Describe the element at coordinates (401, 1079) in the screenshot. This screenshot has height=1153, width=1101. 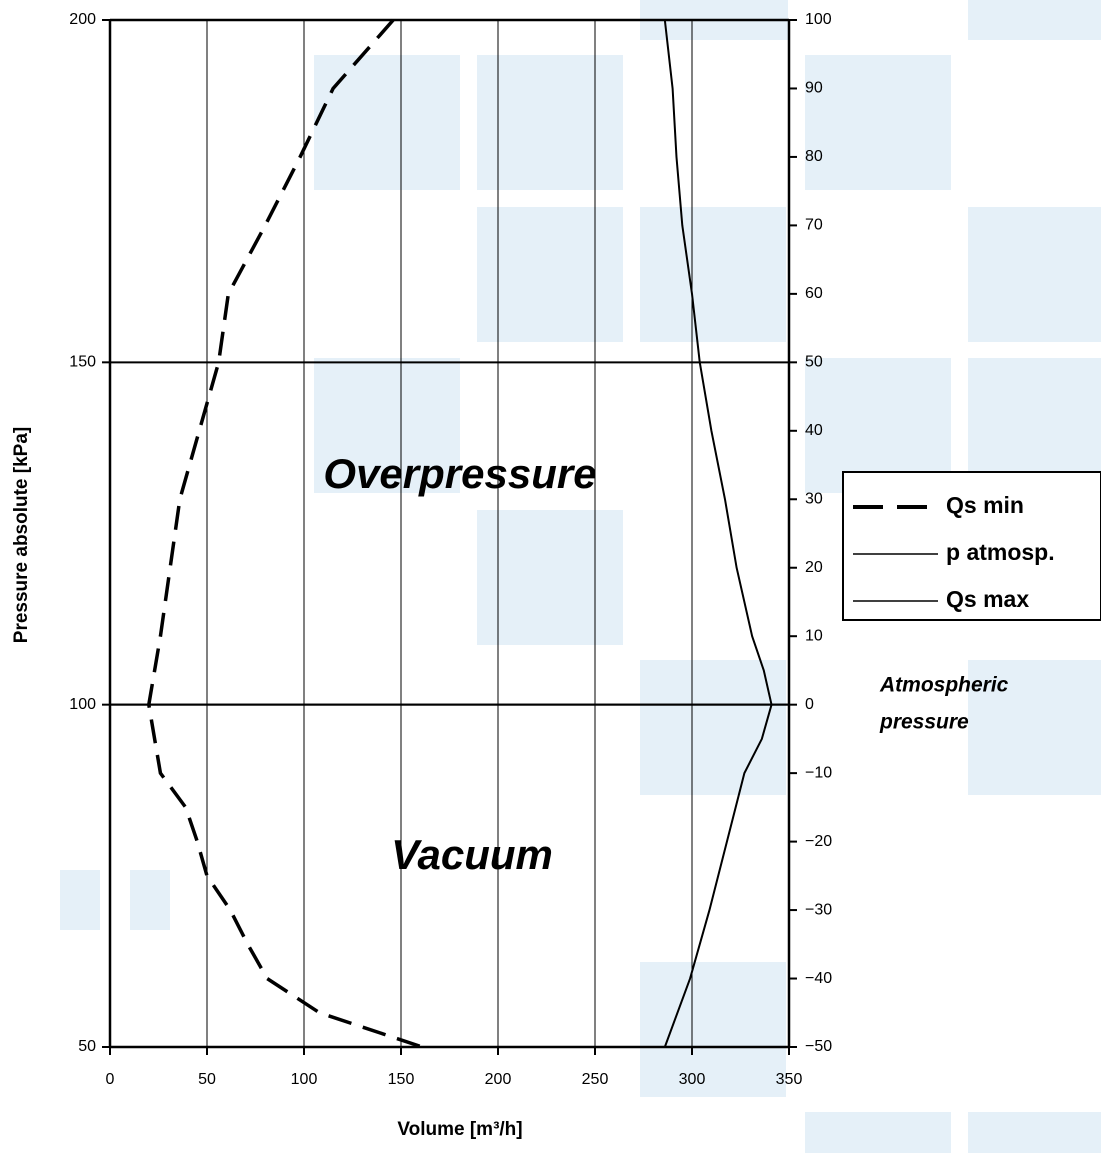
I see `x-tick-label: 150` at that location.